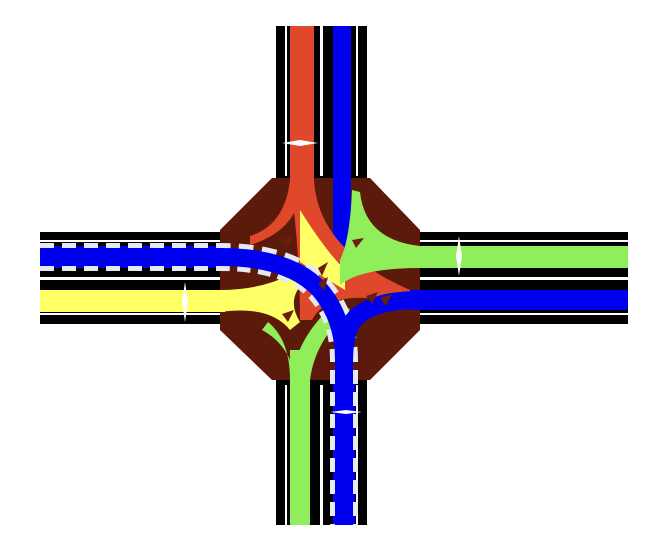  Describe the element at coordinates (277, 212) in the screenshot. I see `red-flow-left` at that location.